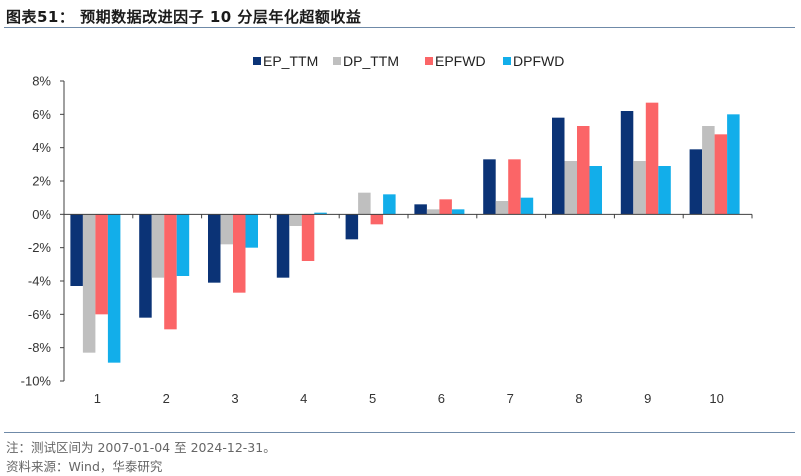 This screenshot has width=801, height=476. Describe the element at coordinates (507, 61) in the screenshot. I see `legend-swatch-dpfwd` at that location.